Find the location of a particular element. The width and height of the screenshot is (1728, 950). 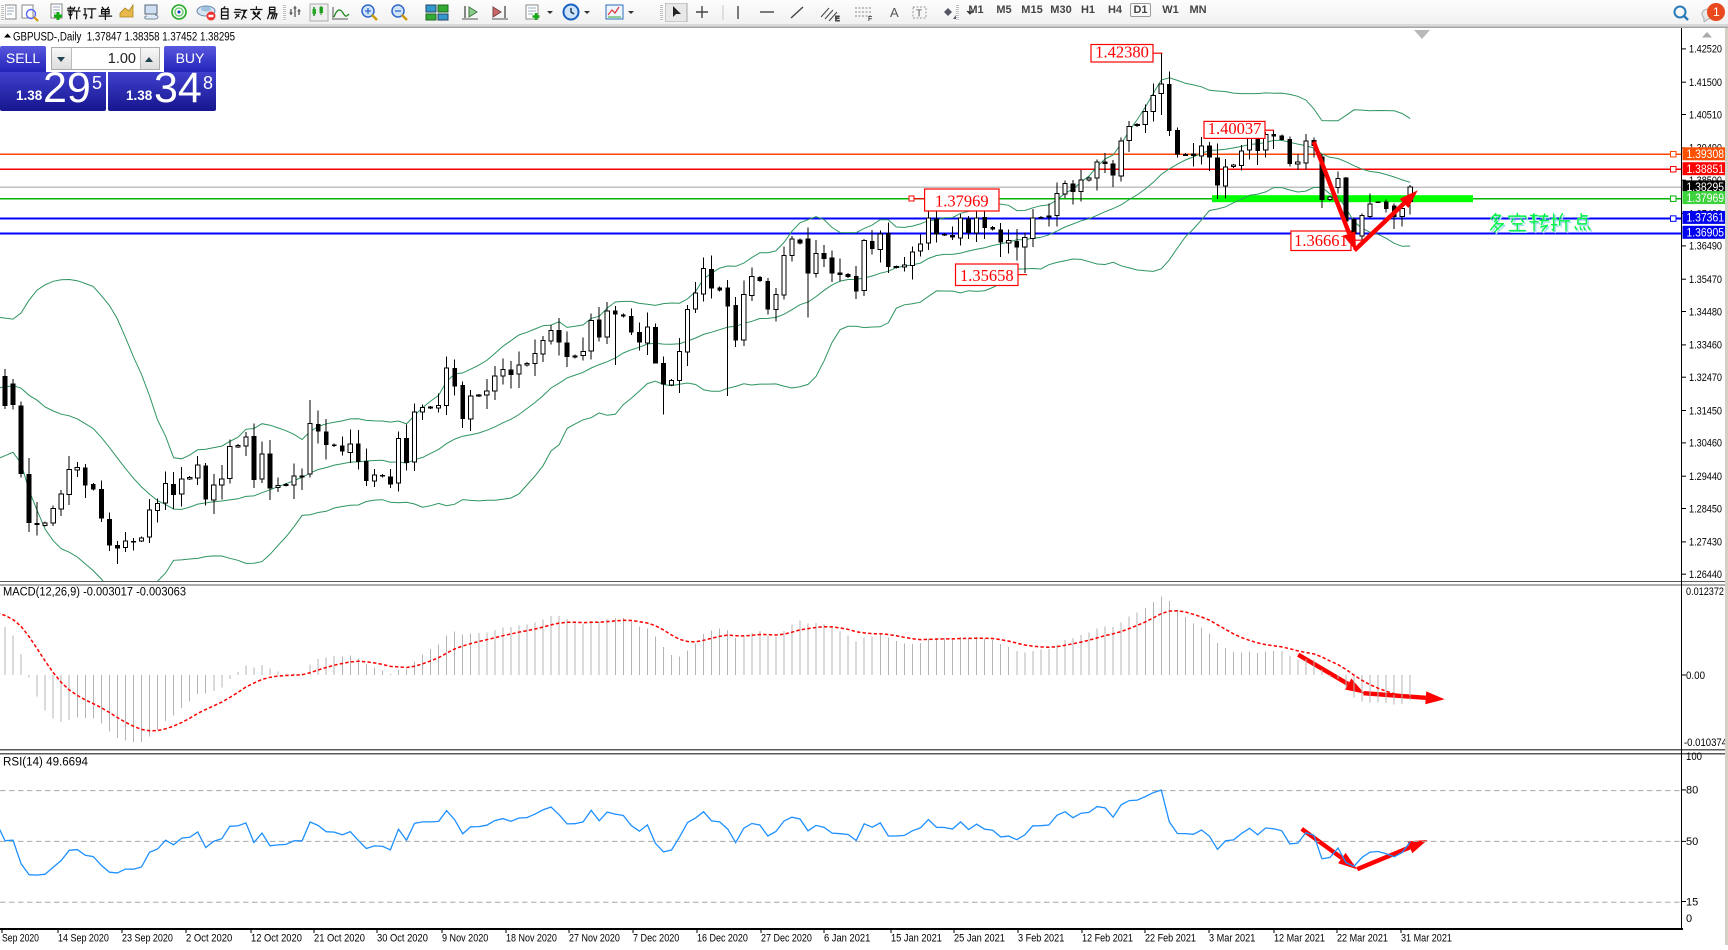

svg-text: 15 is located at coordinates (1692, 902).